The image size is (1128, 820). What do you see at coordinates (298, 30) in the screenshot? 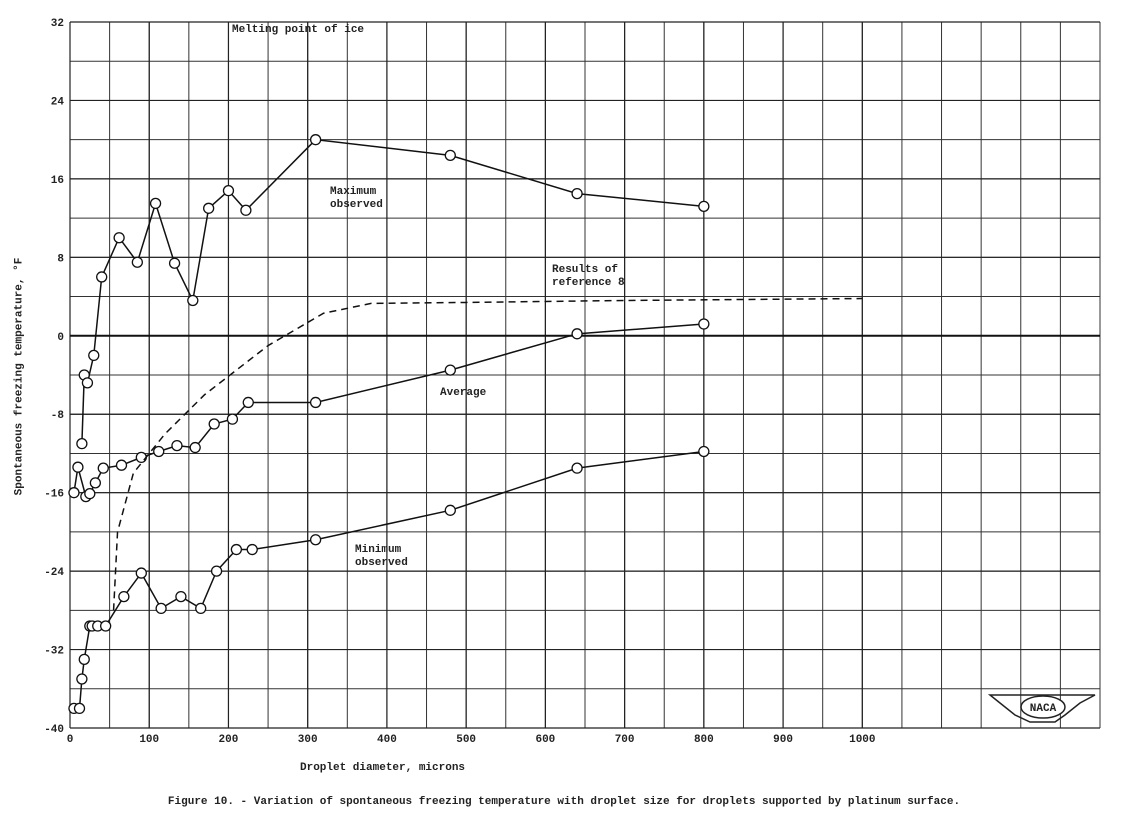
I see `annotation: Melting point of ice` at bounding box center [298, 30].